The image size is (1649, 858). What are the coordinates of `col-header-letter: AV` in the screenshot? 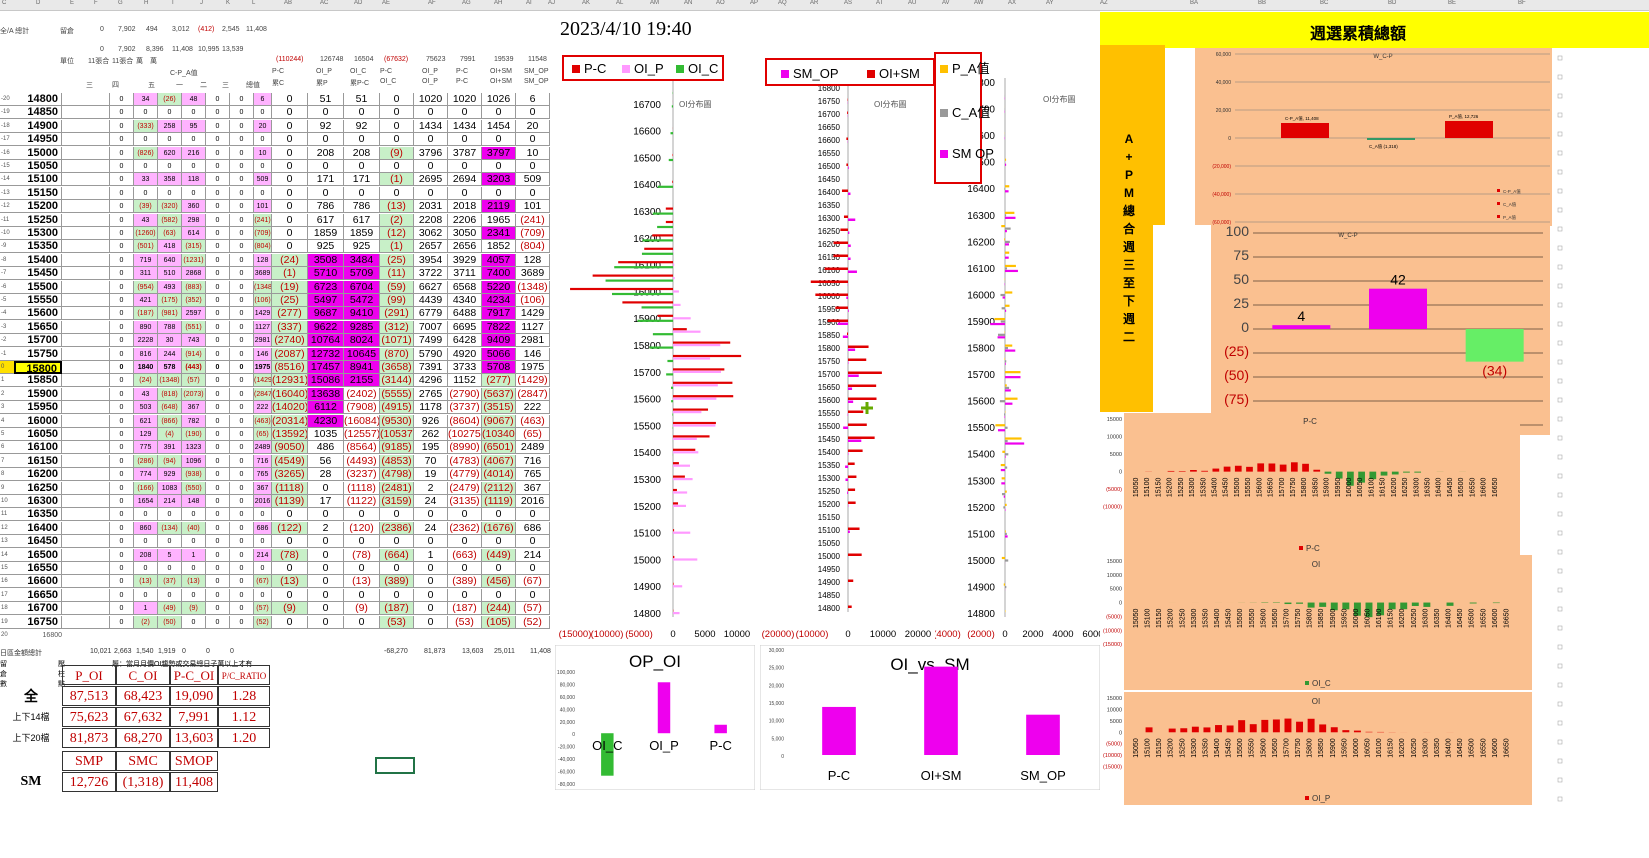 It's located at (946, 3).